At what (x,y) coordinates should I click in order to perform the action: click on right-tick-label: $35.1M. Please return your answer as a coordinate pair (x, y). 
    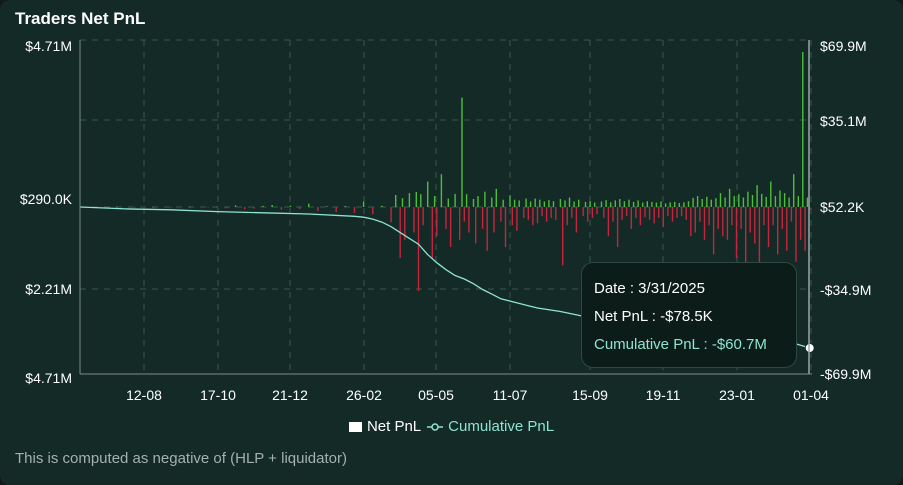
    Looking at the image, I should click on (843, 121).